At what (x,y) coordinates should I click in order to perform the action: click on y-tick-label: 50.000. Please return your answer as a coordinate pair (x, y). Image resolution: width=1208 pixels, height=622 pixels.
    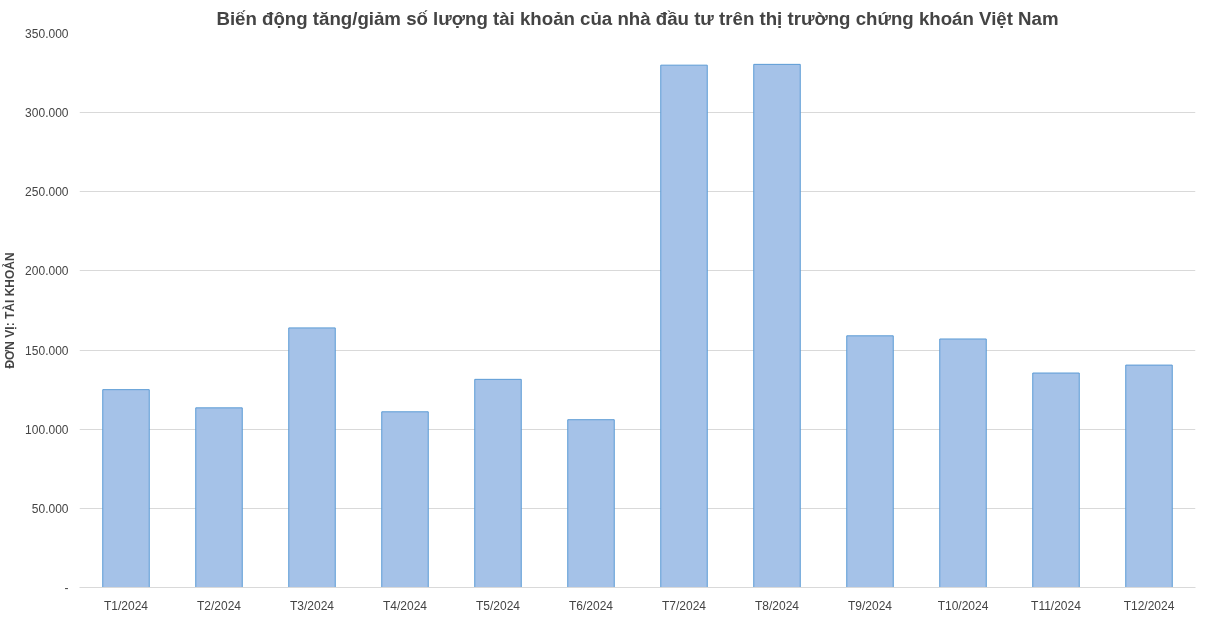
    Looking at the image, I should click on (50, 508).